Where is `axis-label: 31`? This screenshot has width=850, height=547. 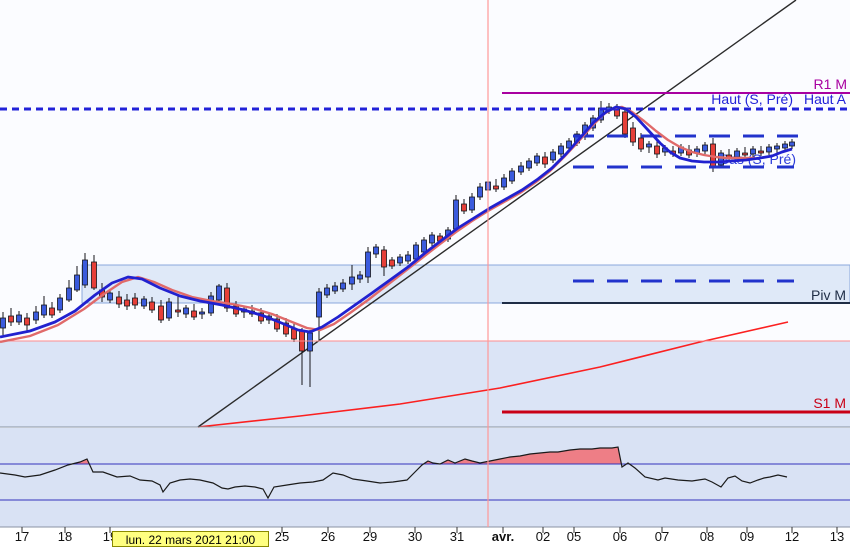 axis-label: 31 is located at coordinates (457, 536).